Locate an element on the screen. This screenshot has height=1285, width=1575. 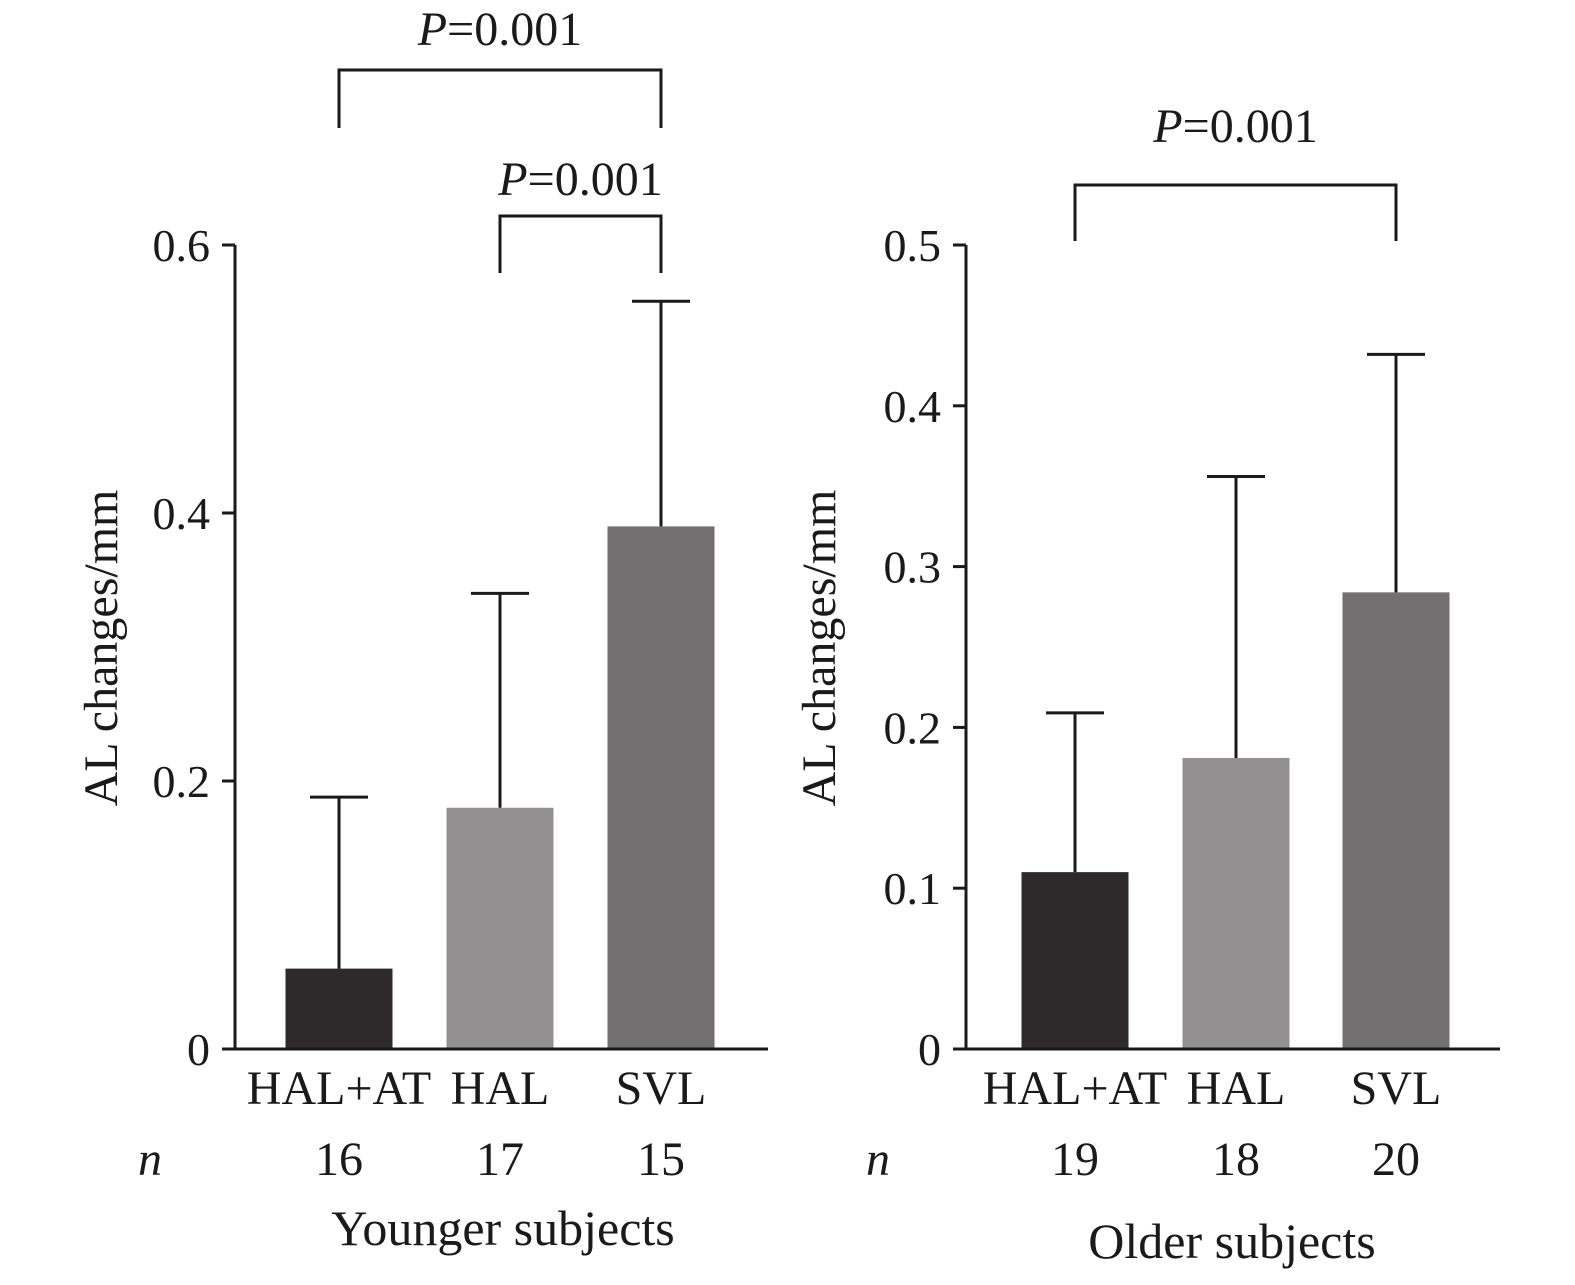
n-value: 19 is located at coordinates (1075, 1159).